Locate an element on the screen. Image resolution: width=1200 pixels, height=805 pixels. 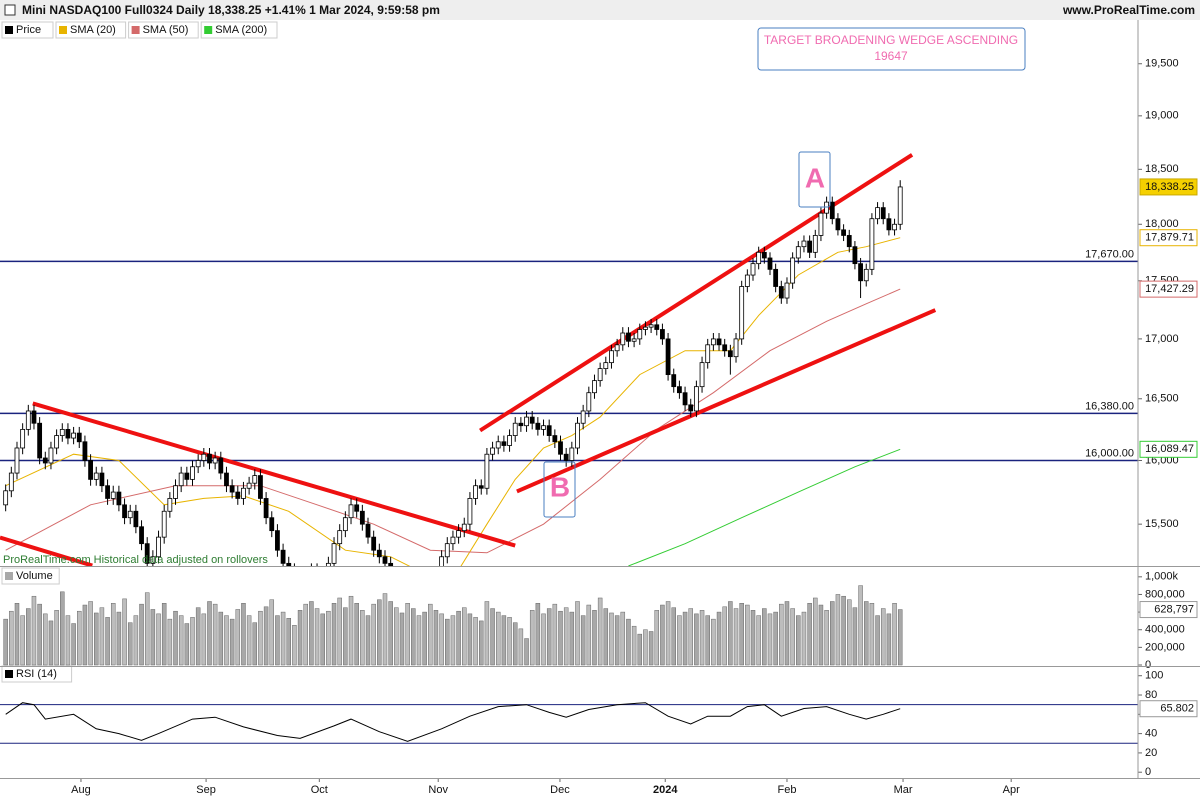
annotation-box is located at coordinates (891, 49).